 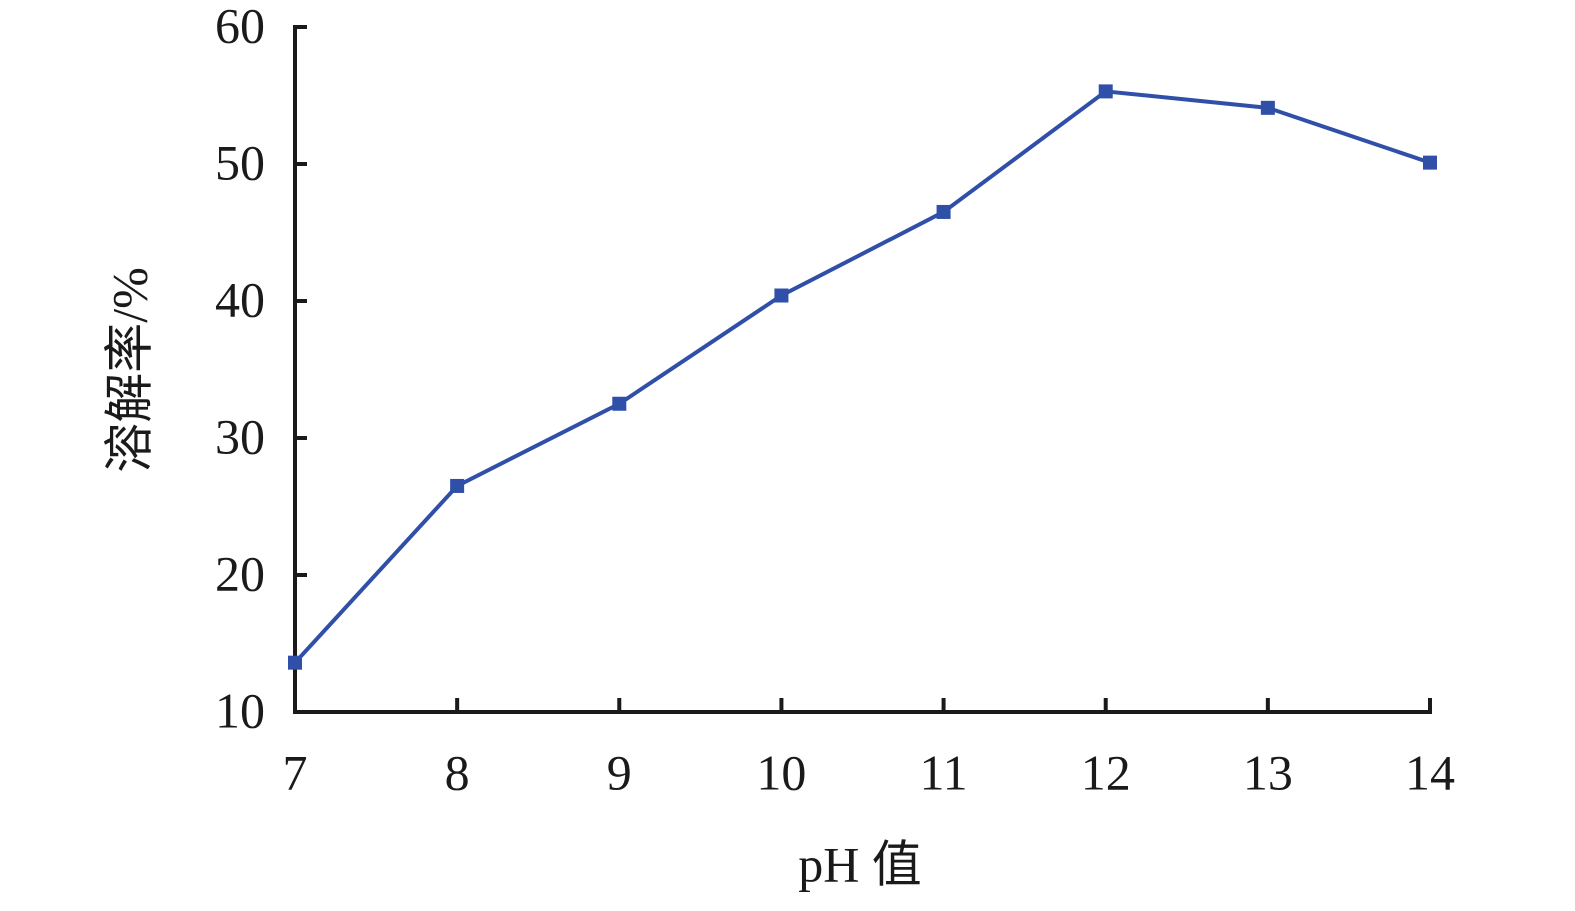 I want to click on x-tick-label: 8, so click(x=457, y=772).